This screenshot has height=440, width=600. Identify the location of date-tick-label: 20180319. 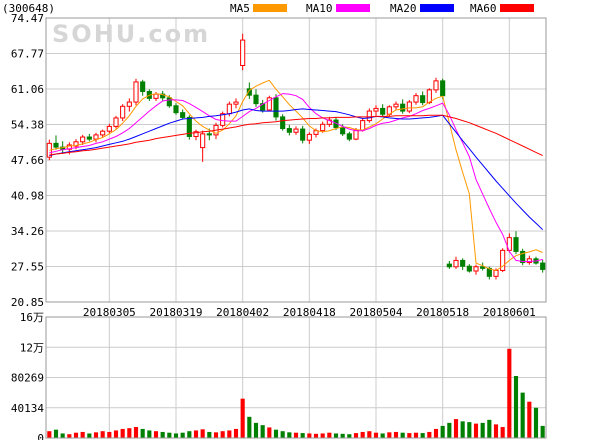
(176, 312).